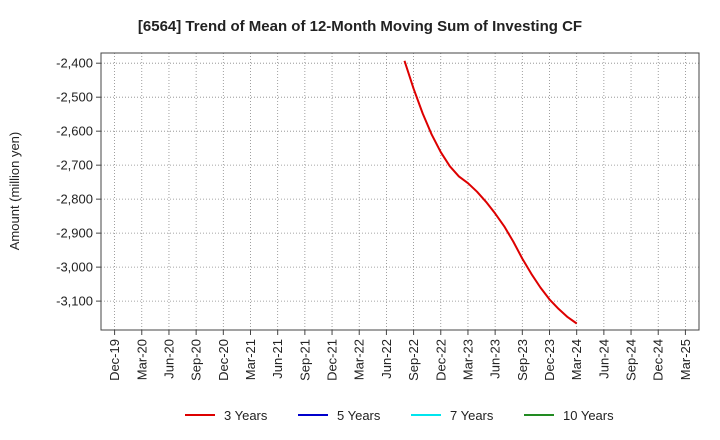  What do you see at coordinates (74, 63) in the screenshot?
I see `y-tick-label: -2,400` at bounding box center [74, 63].